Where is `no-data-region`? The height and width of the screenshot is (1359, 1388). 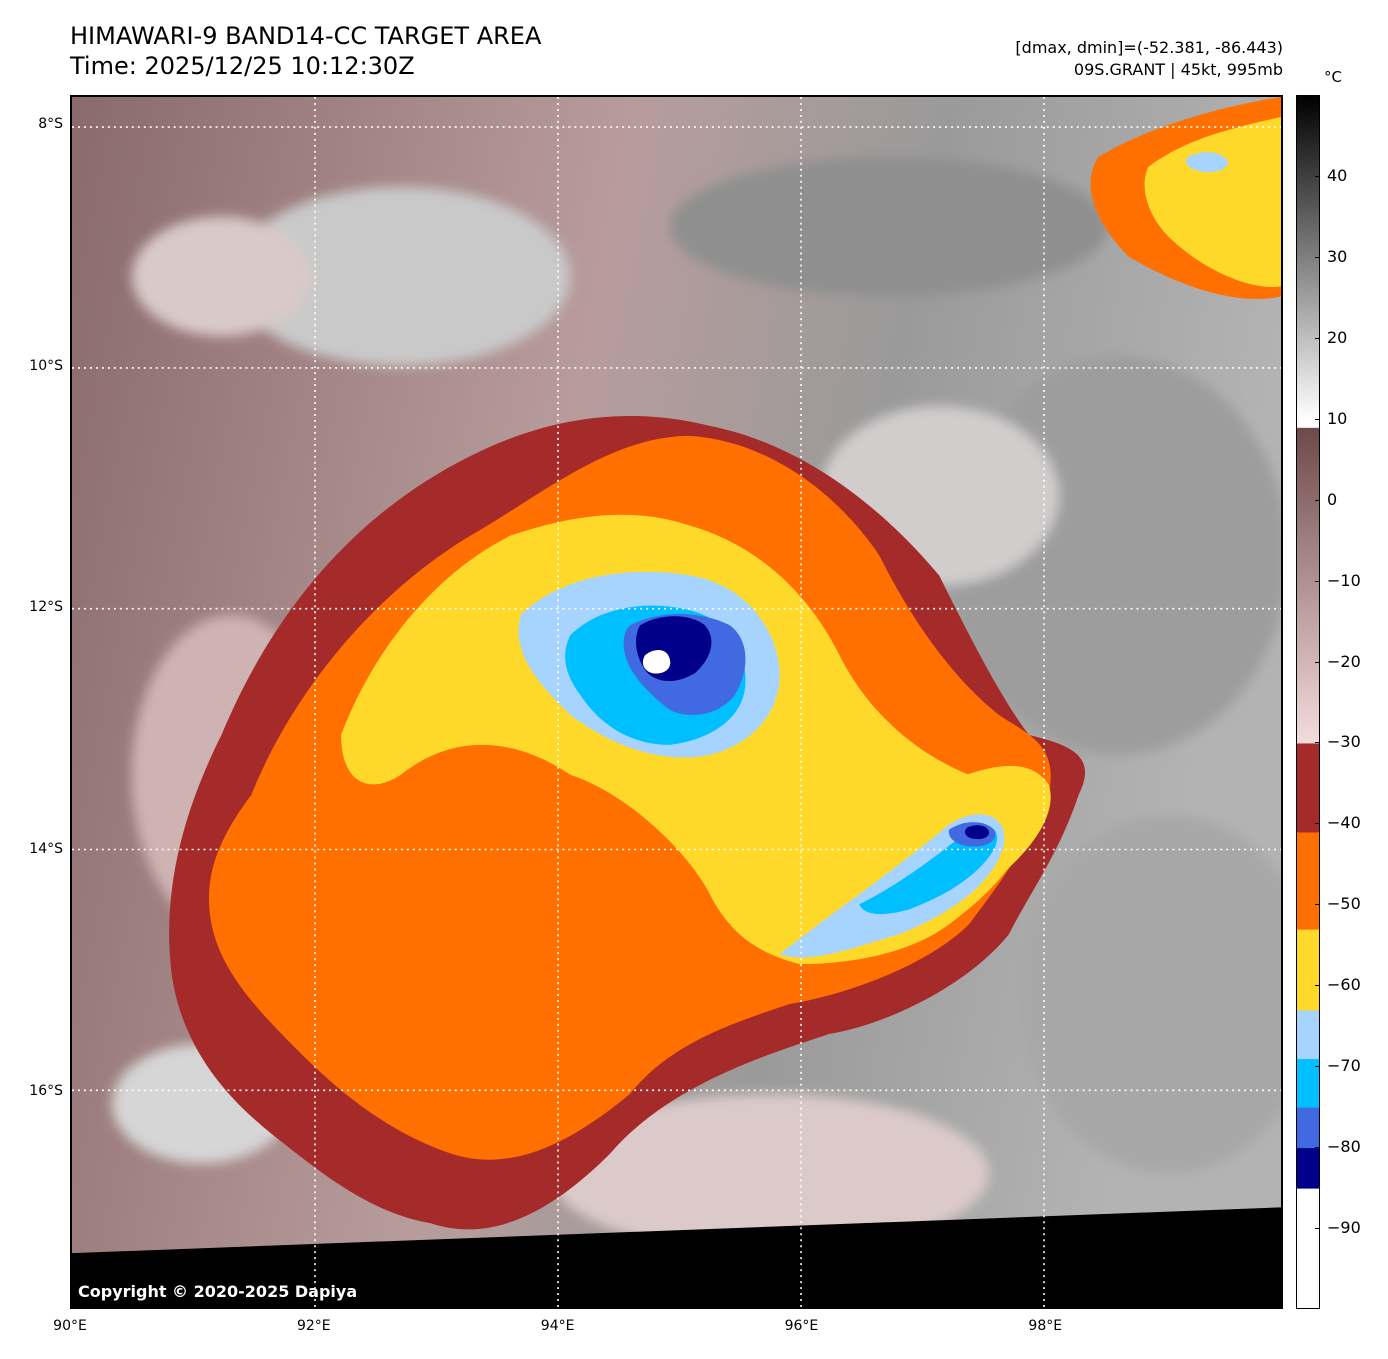
no-data-region is located at coordinates (676, 1257).